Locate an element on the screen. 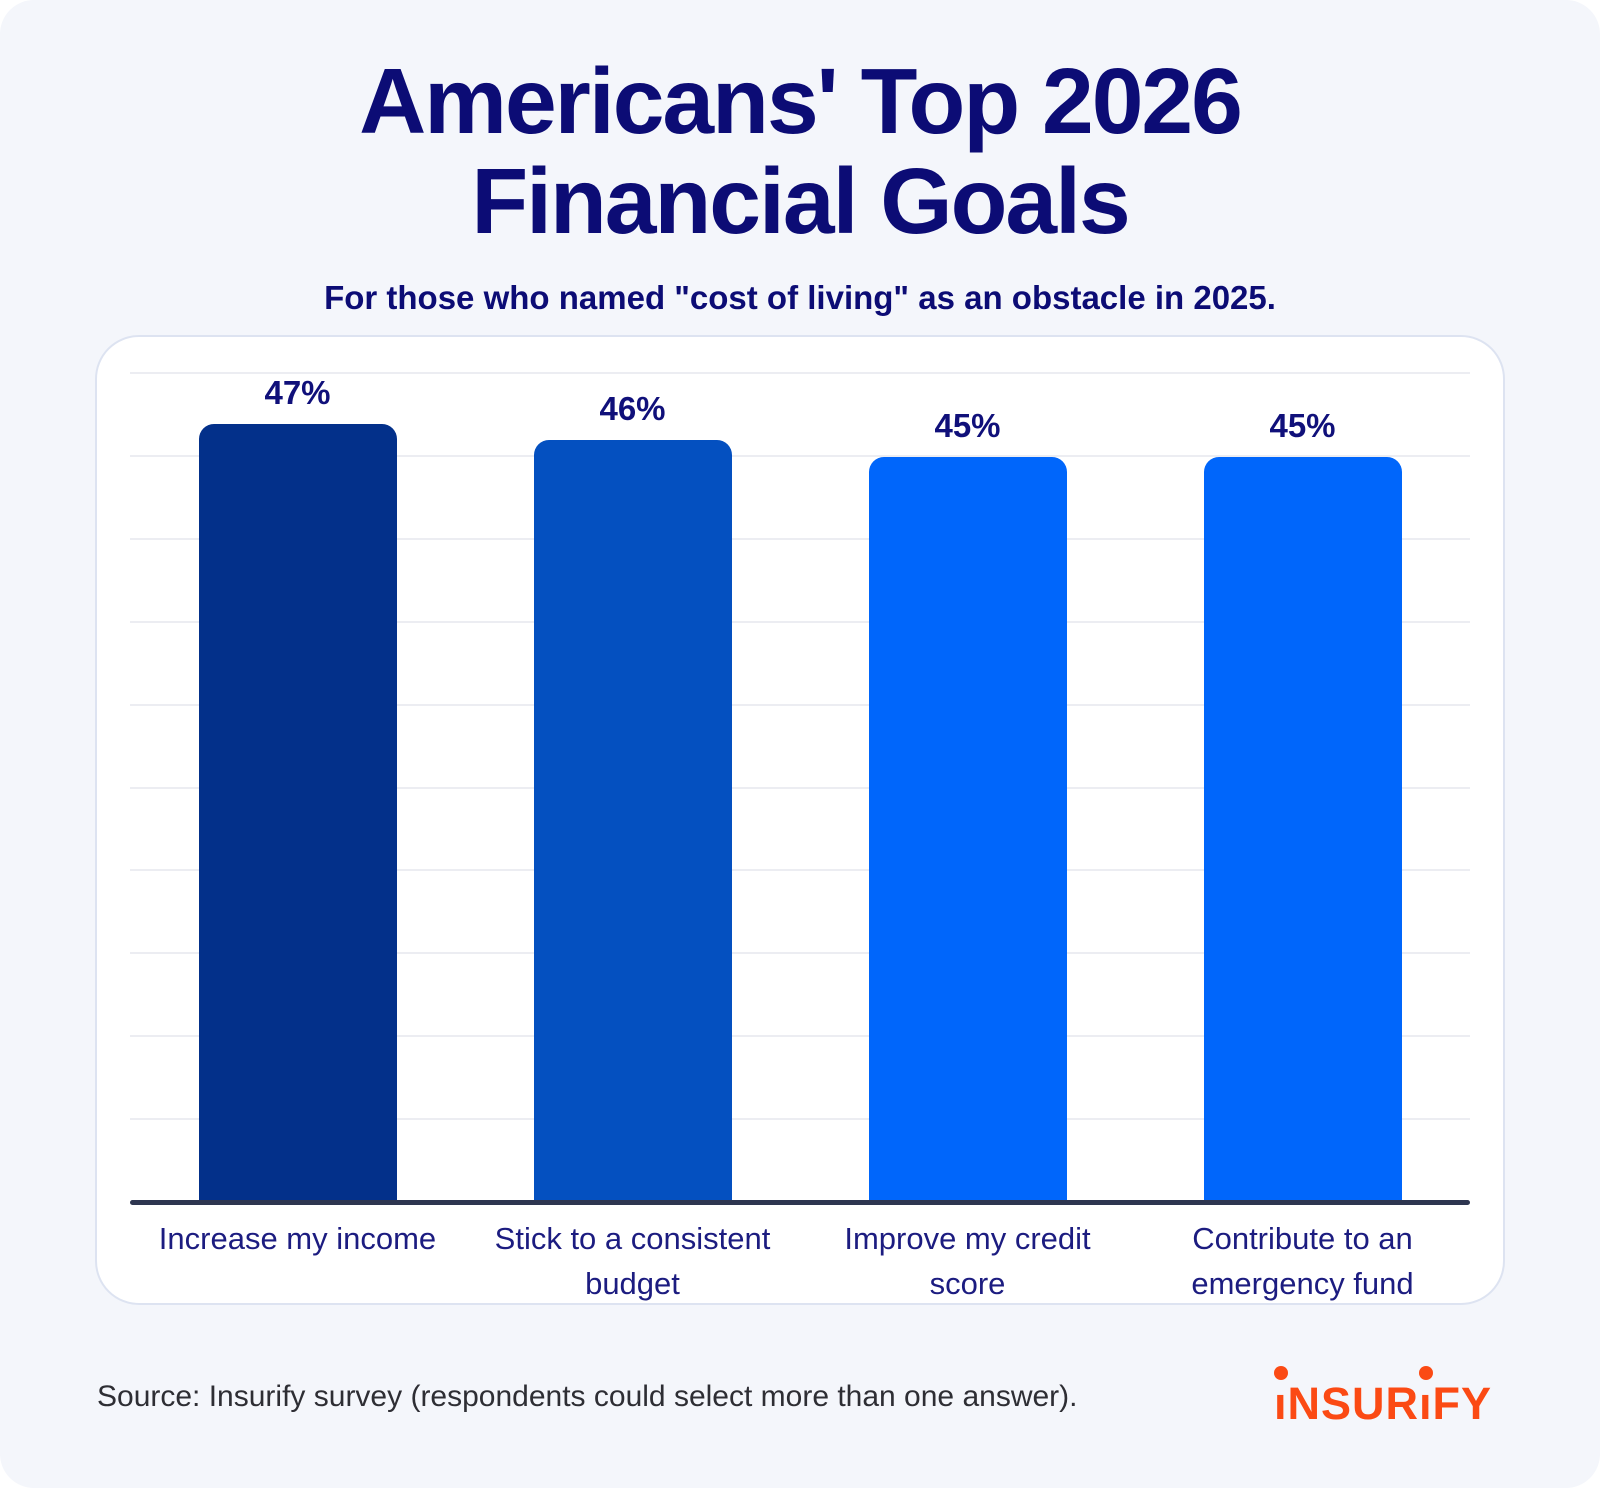 Image resolution: width=1600 pixels, height=1488 pixels. bar-slot: 46% is located at coordinates (632, 788).